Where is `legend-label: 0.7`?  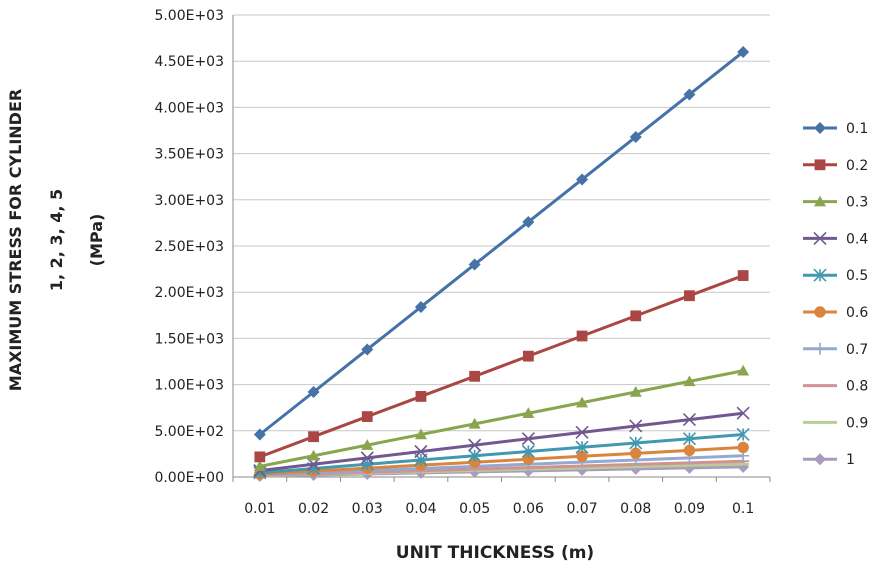 legend-label: 0.7 is located at coordinates (857, 350).